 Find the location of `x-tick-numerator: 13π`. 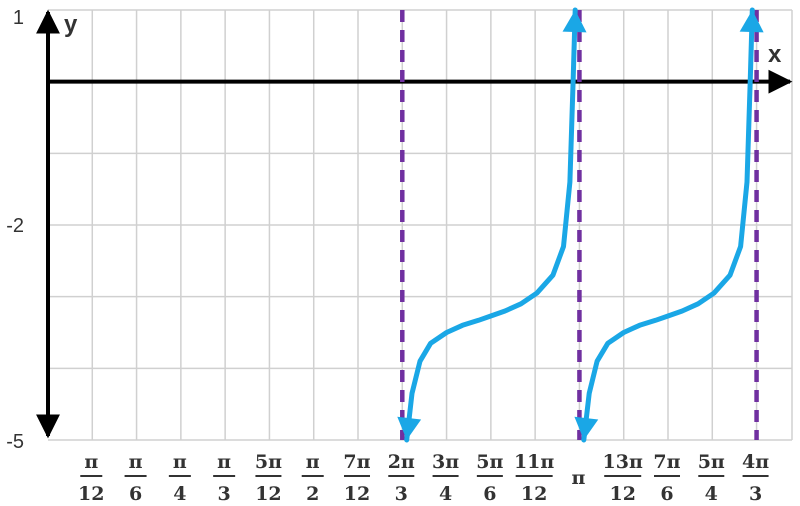

x-tick-numerator: 13π is located at coordinates (623, 462).